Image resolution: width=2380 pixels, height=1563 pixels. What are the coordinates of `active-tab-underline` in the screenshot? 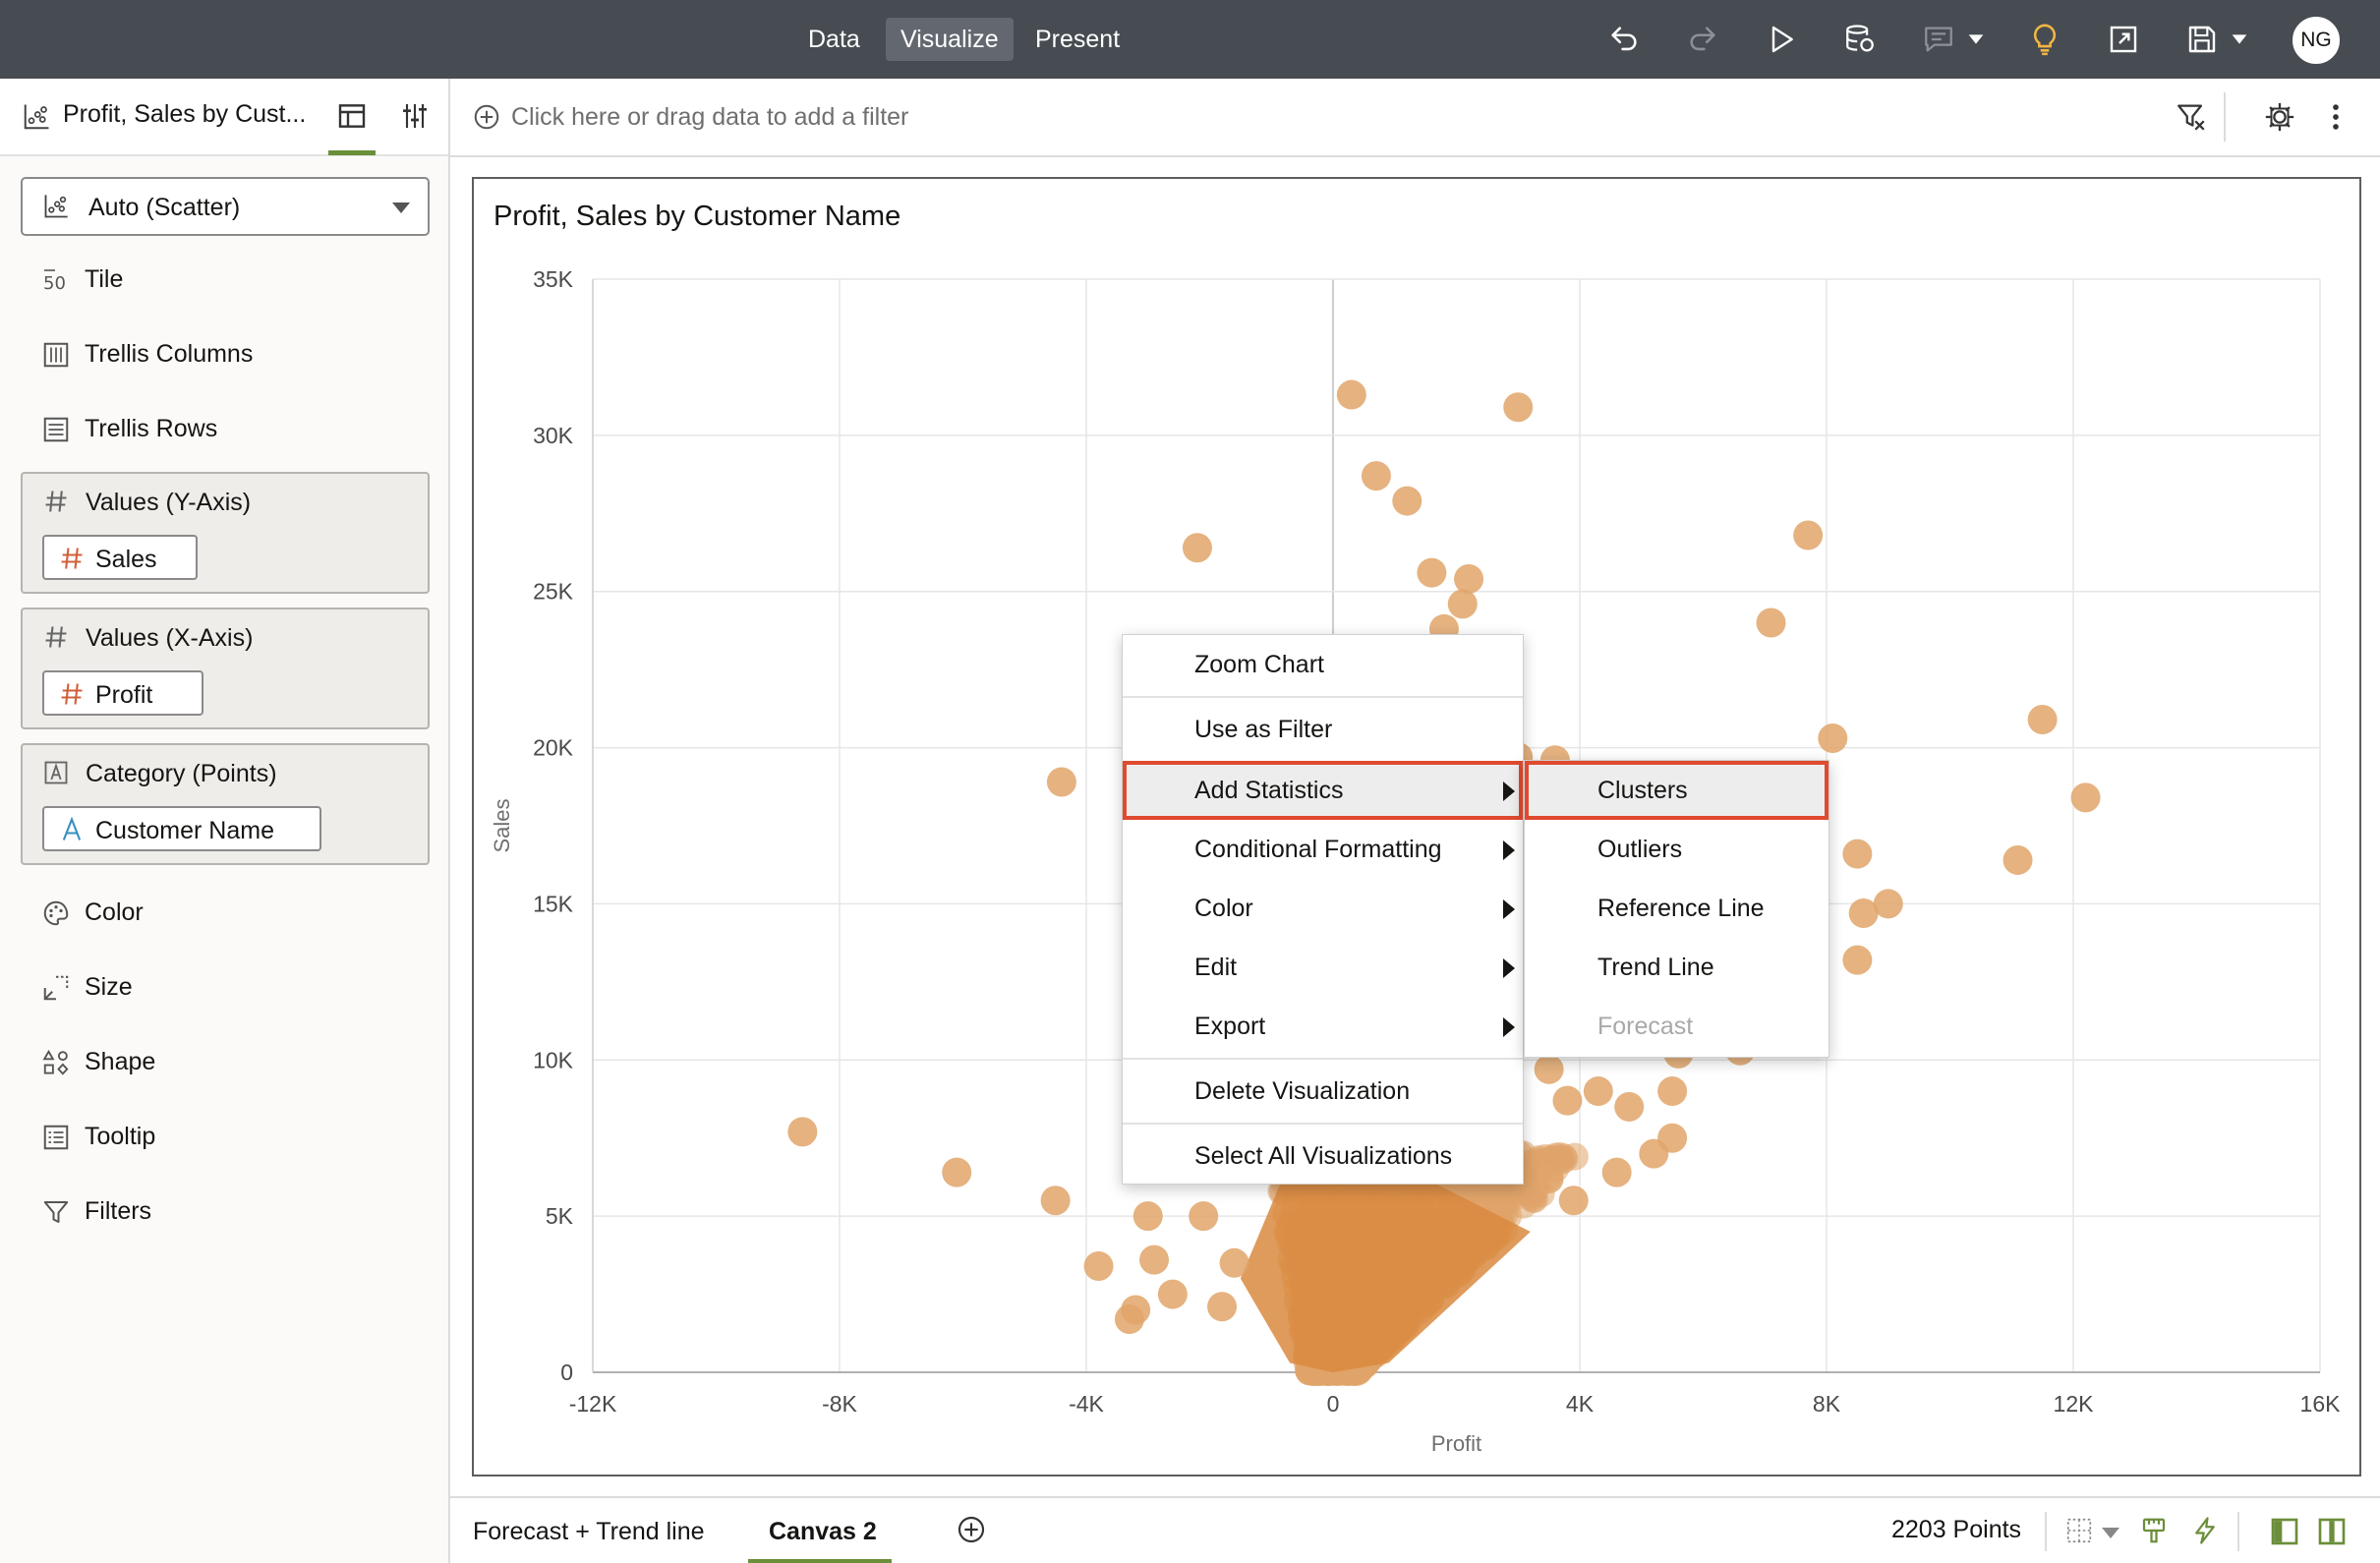 It's located at (352, 153).